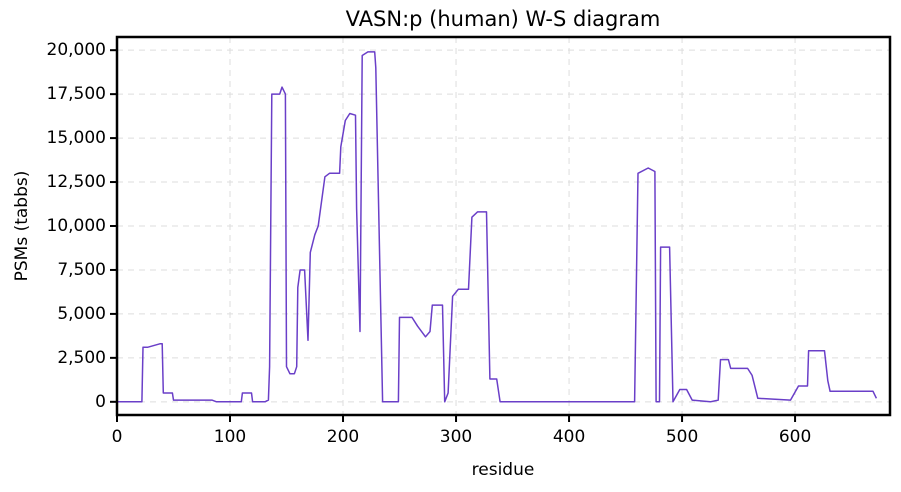 This screenshot has width=901, height=492. I want to click on x-tick-label: 0, so click(117, 437).